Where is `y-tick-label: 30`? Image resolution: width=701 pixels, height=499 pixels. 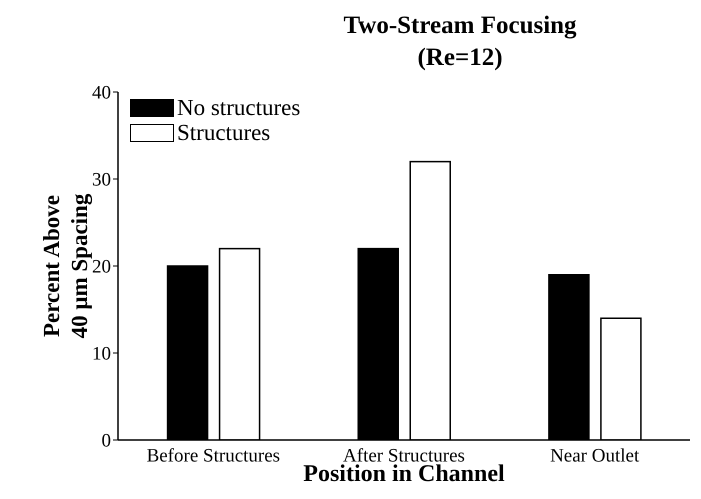 y-tick-label: 30 is located at coordinates (101, 180).